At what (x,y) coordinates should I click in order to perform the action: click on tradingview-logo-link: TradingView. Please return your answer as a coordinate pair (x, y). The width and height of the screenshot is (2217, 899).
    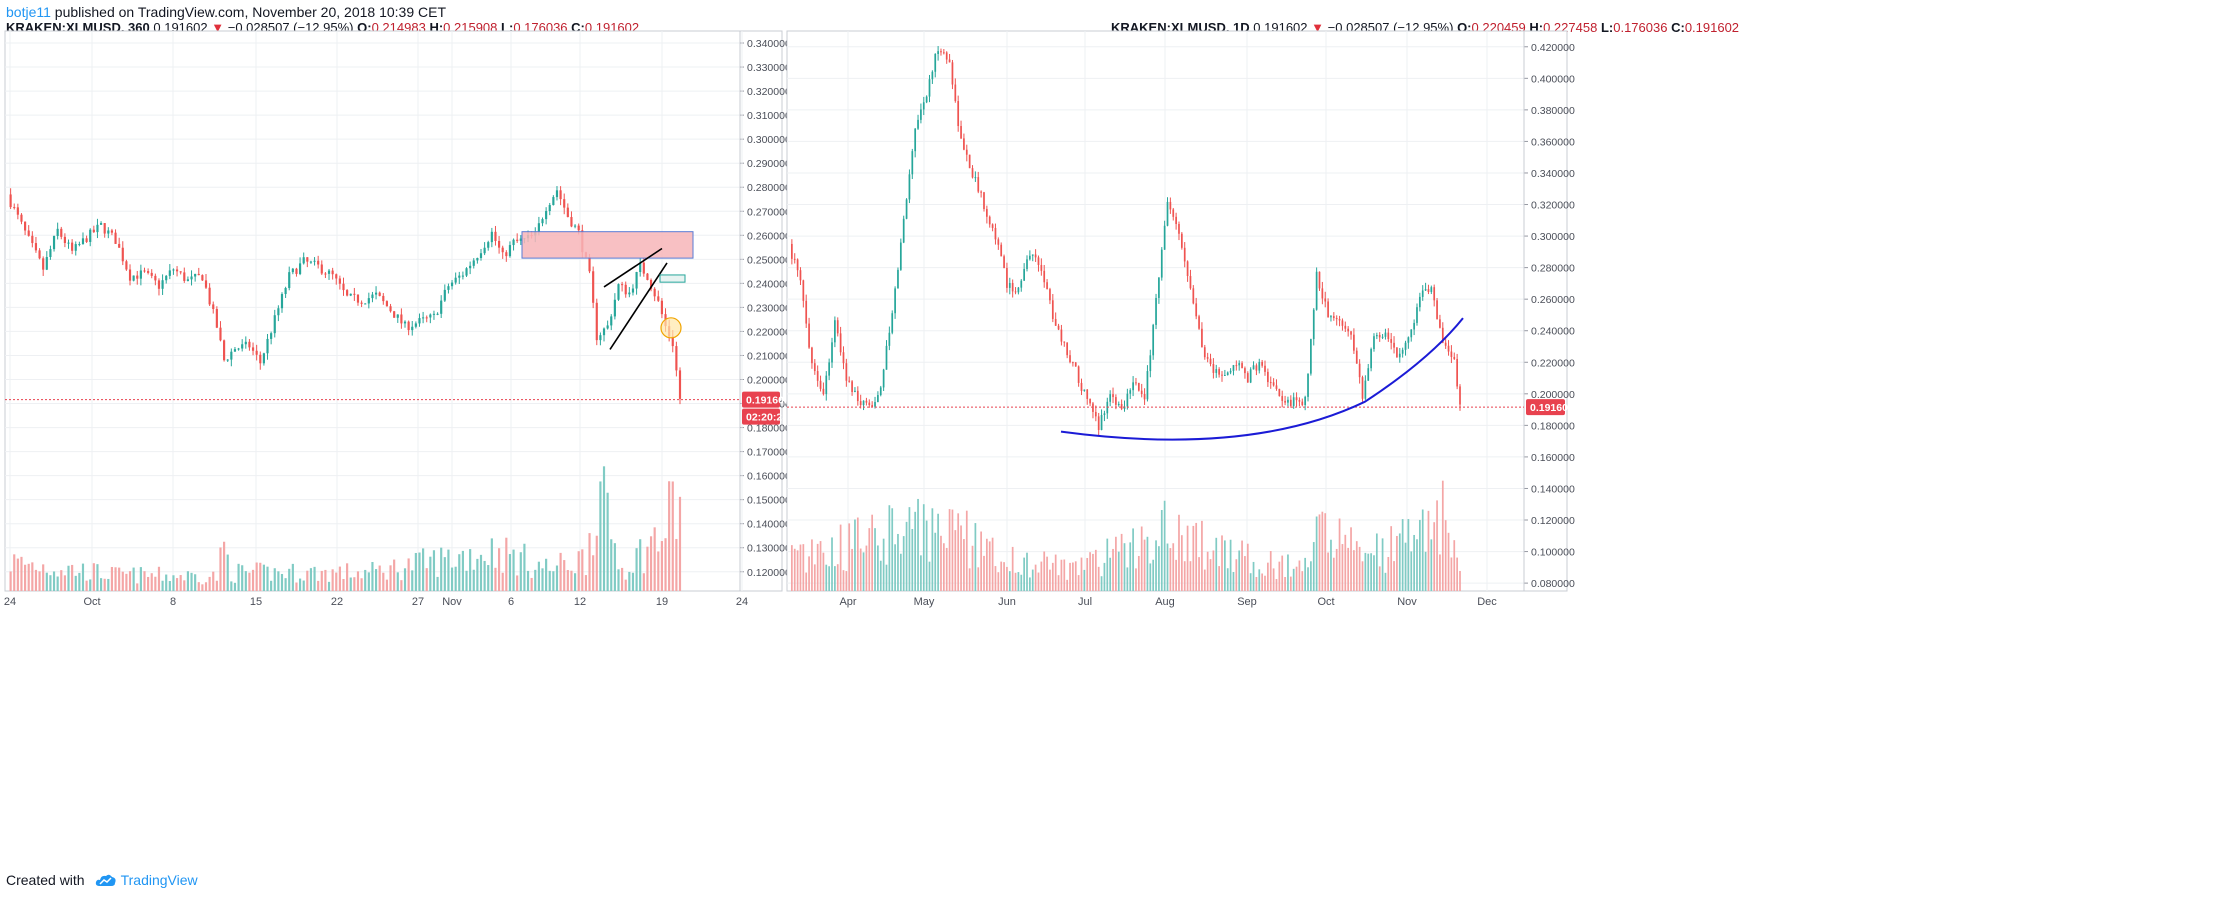
    Looking at the image, I should click on (146, 880).